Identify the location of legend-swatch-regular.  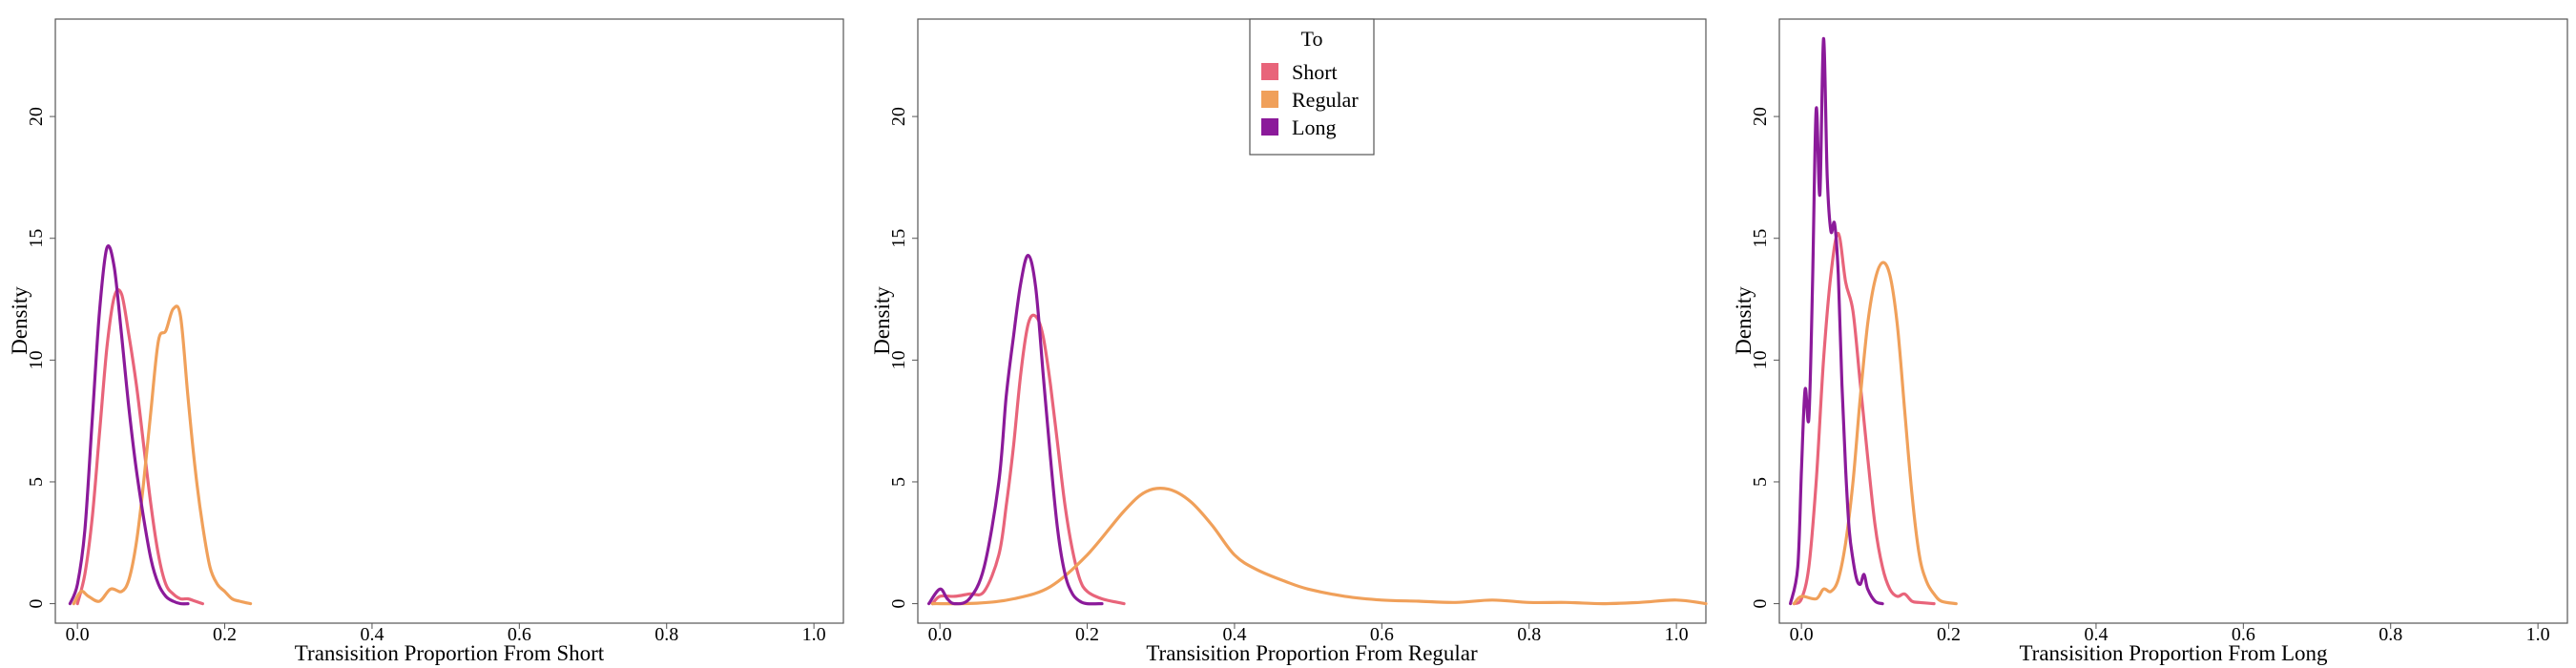
(1269, 99).